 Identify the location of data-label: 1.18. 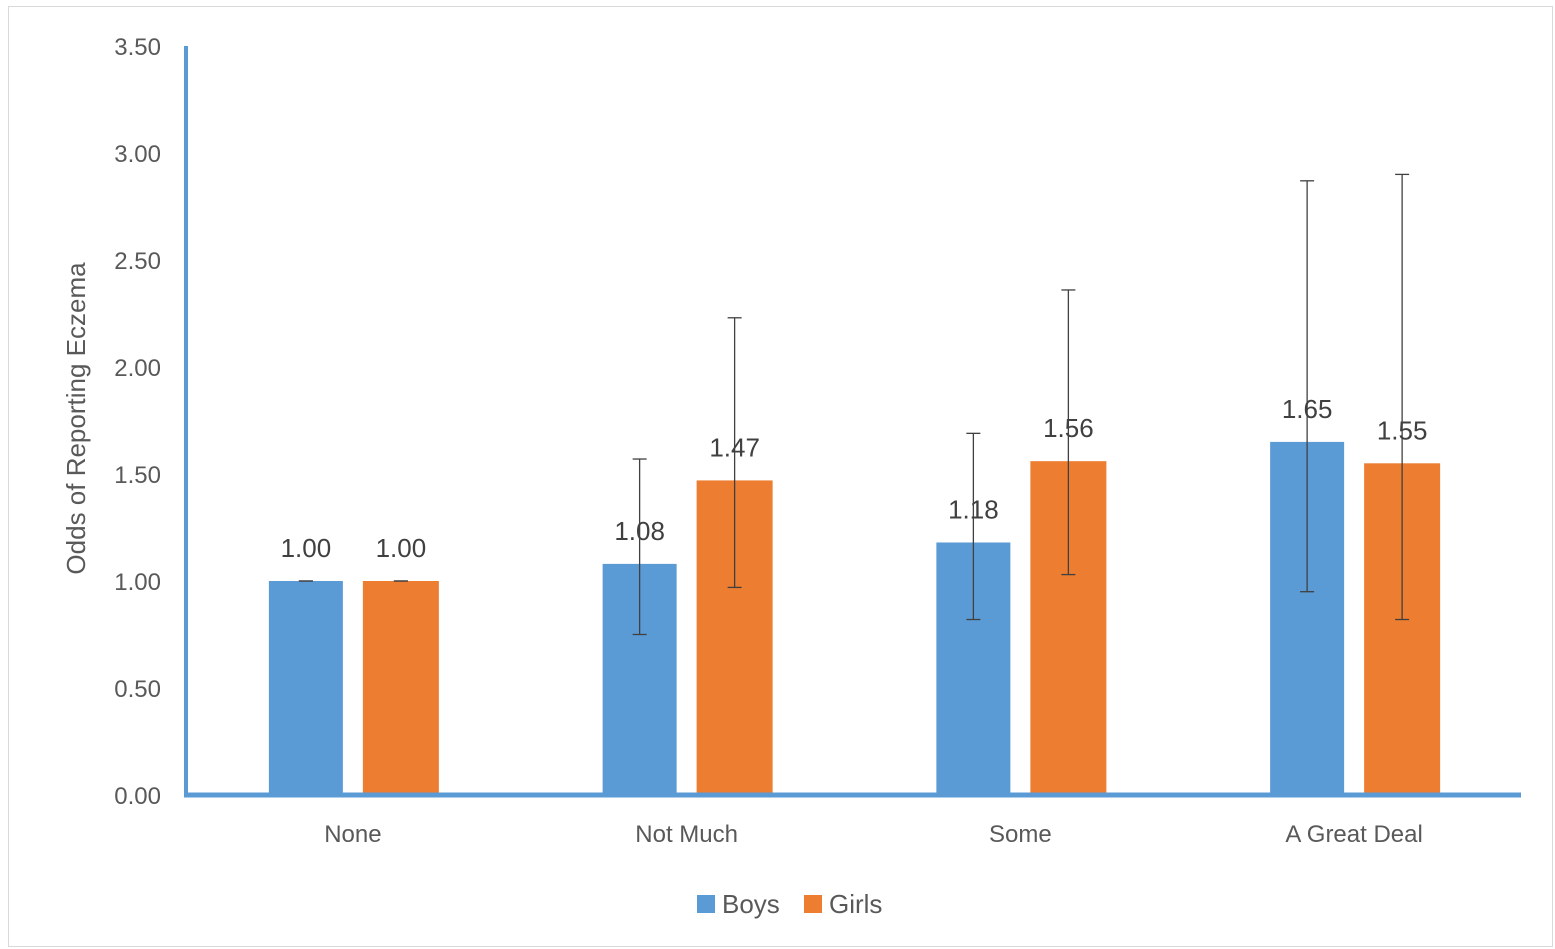
(973, 509).